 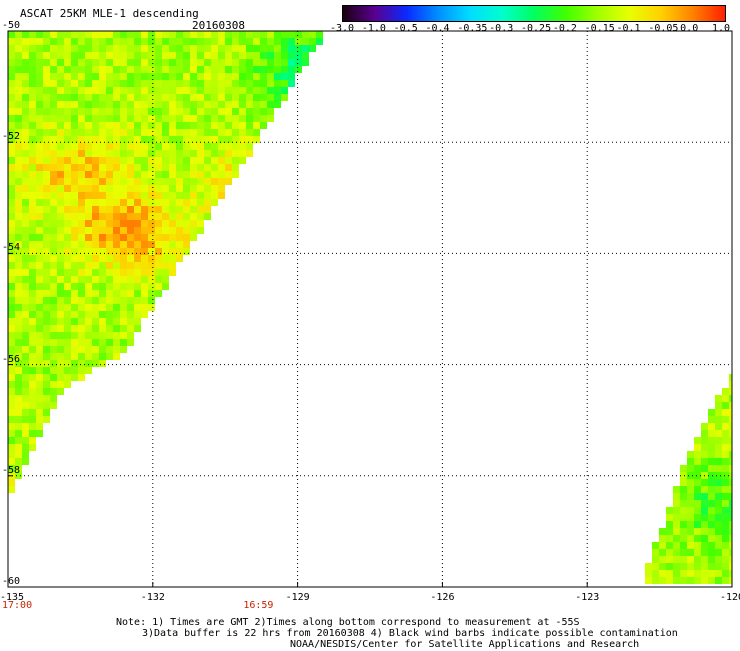 I want to click on chart-date: 20160308, so click(x=218, y=25).